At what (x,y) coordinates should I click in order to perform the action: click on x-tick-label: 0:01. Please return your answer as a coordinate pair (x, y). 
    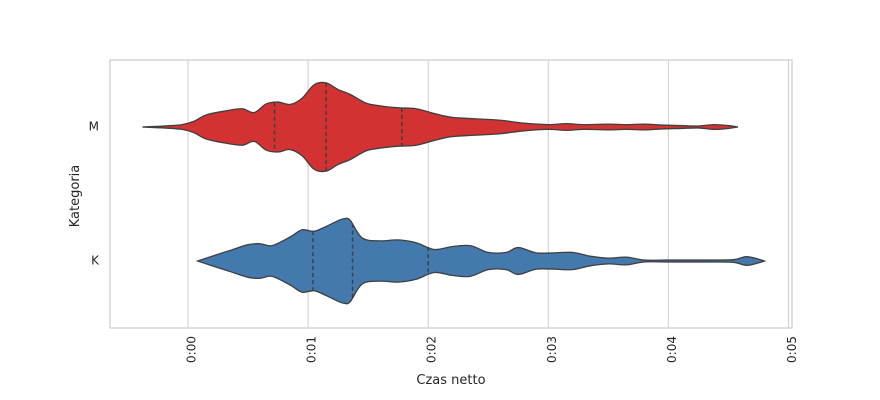
    Looking at the image, I should click on (312, 349).